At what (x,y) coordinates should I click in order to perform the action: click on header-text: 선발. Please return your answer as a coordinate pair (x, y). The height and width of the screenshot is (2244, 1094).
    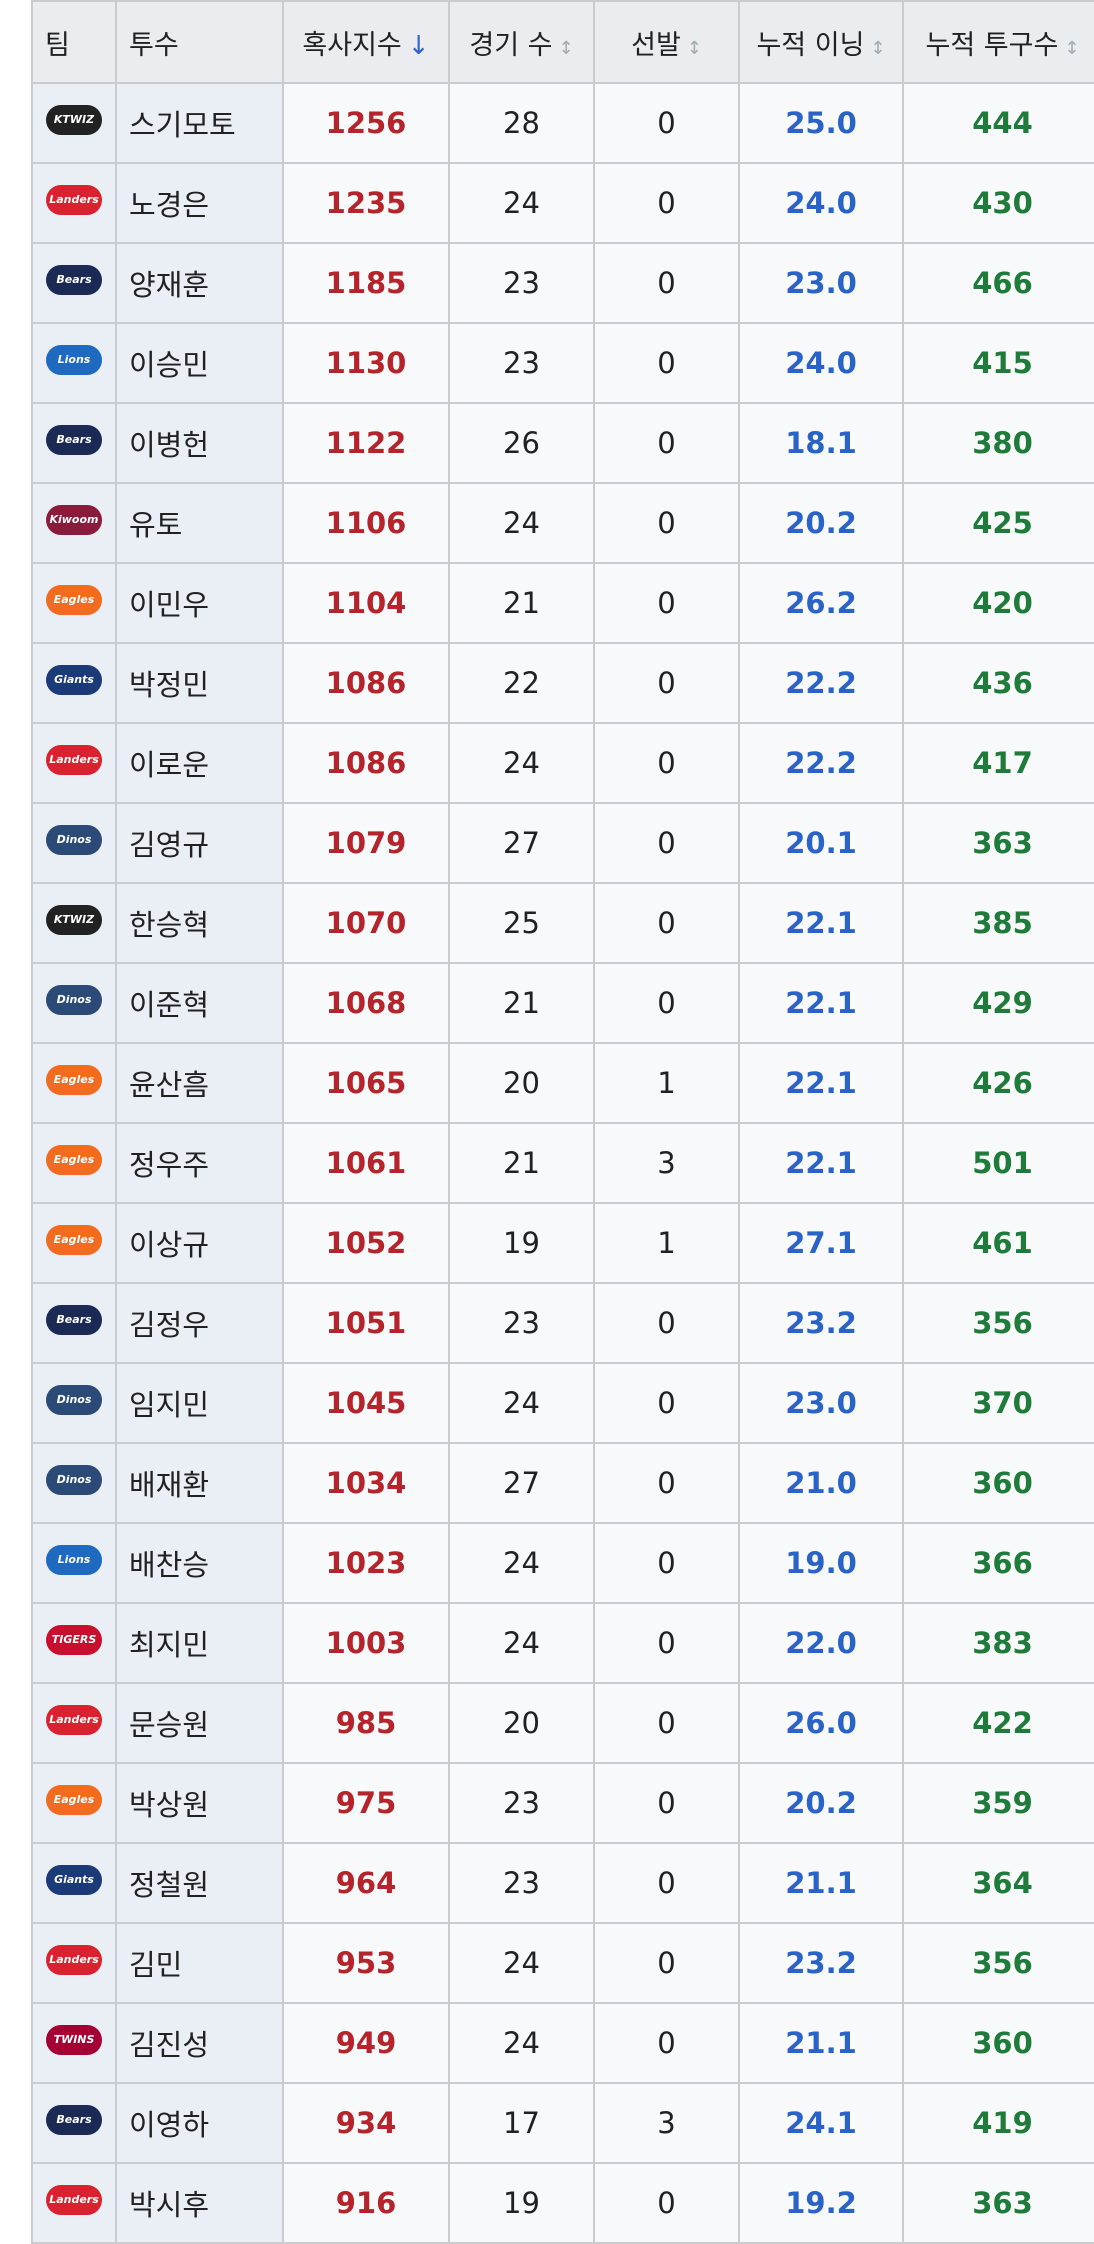
    Looking at the image, I should click on (656, 45).